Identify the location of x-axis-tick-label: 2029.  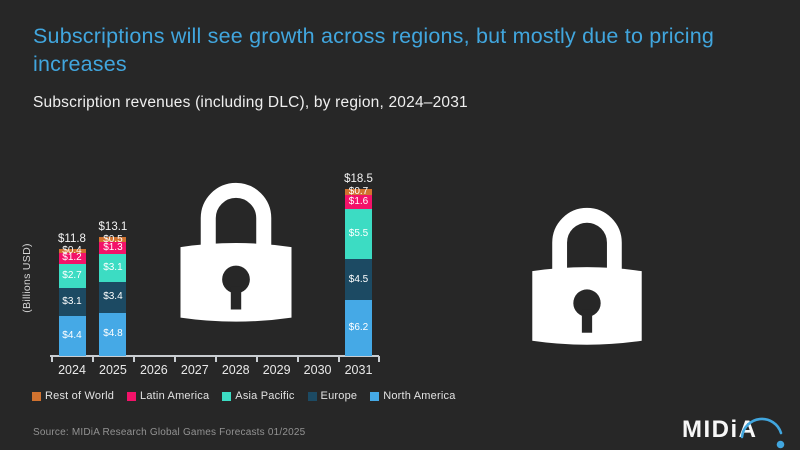
(276, 370).